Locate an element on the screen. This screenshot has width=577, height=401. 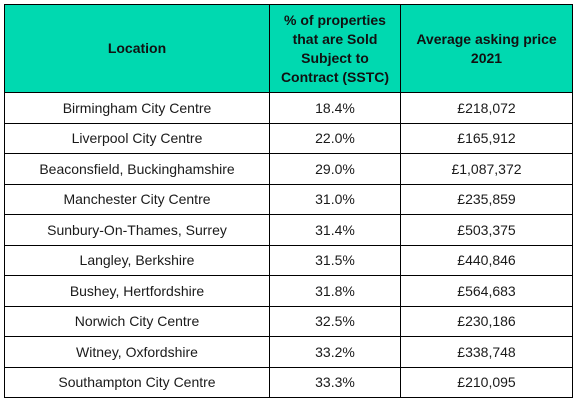
table-row: Manchester City Centre 31.0% £235,859 is located at coordinates (288, 199).